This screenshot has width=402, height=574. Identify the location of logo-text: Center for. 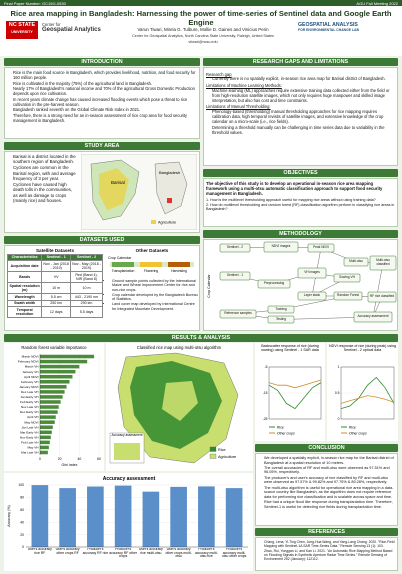
(51, 24).